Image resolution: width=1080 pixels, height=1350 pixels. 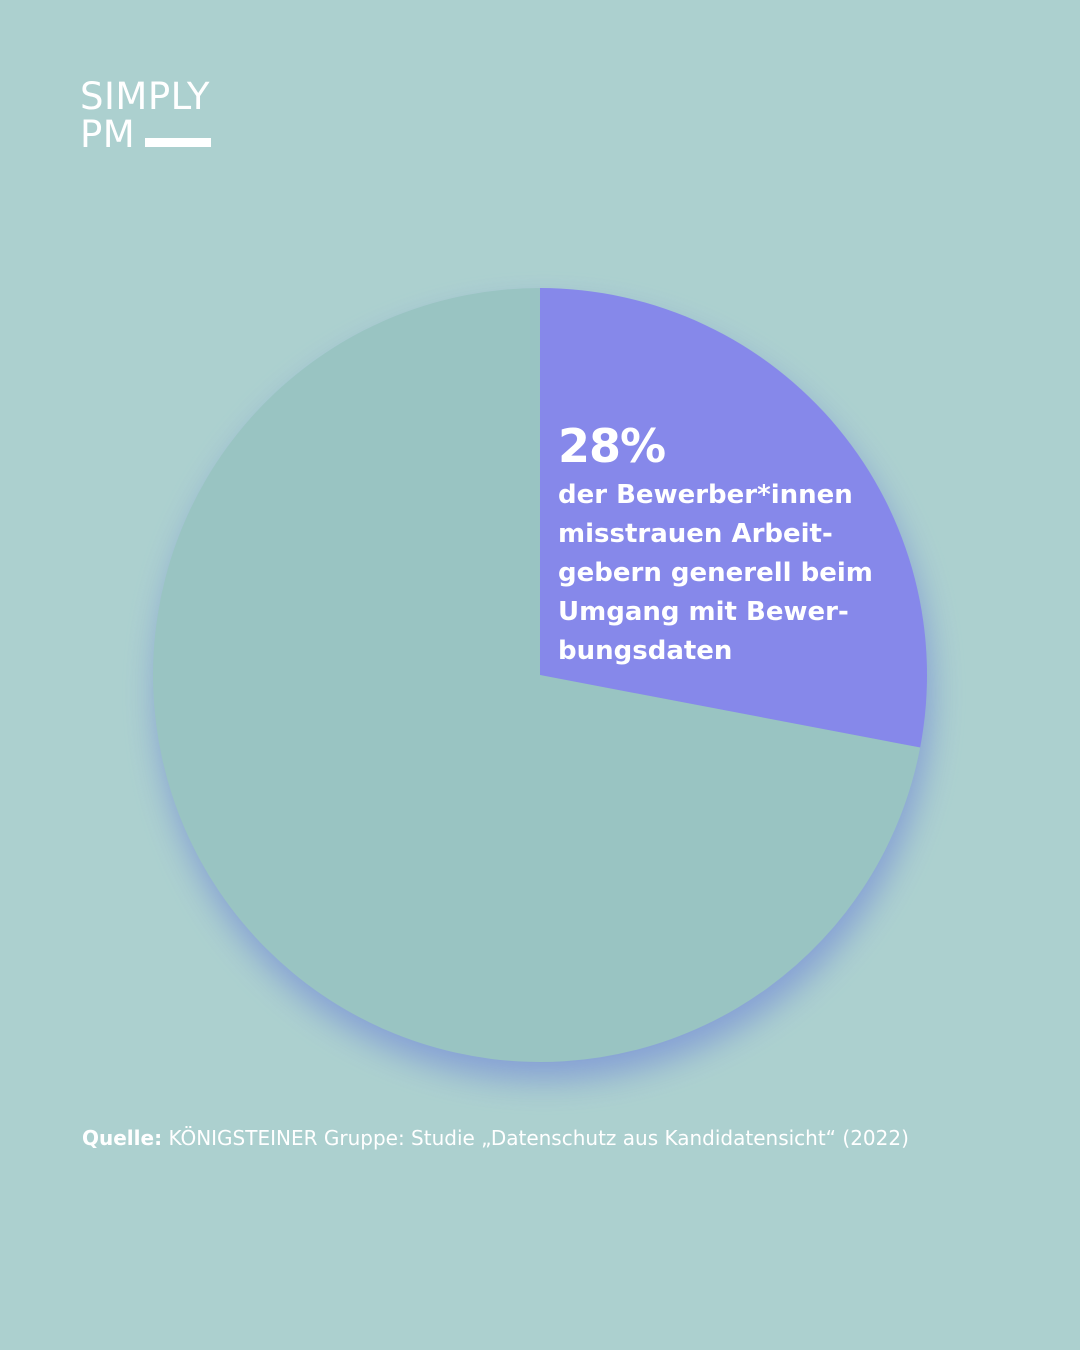 I want to click on slice-percentage: 28%, so click(x=612, y=446).